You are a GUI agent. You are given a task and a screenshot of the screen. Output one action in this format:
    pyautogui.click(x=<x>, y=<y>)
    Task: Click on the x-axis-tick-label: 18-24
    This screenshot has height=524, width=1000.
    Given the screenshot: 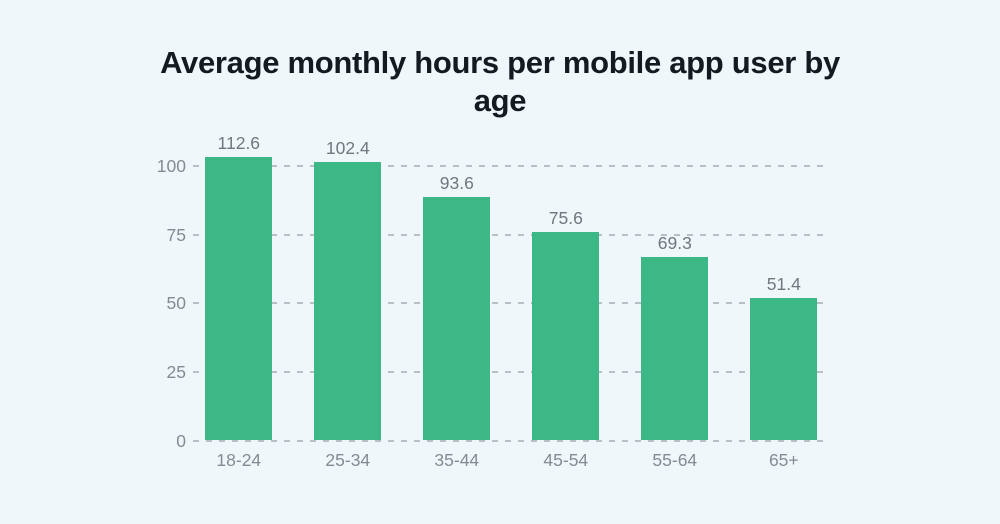 What is the action you would take?
    pyautogui.click(x=239, y=460)
    